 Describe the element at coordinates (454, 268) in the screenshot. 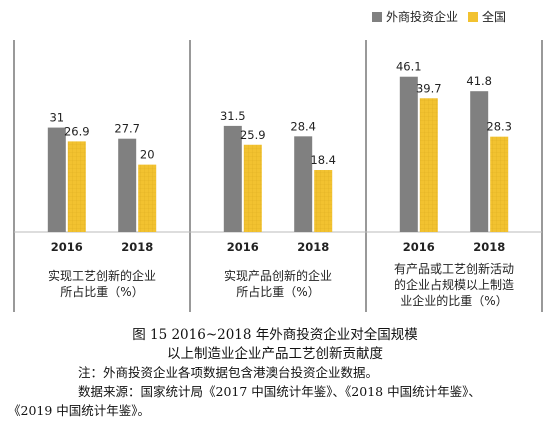

I see `group-label-g2-line0: 有产品或工艺创新活动` at that location.